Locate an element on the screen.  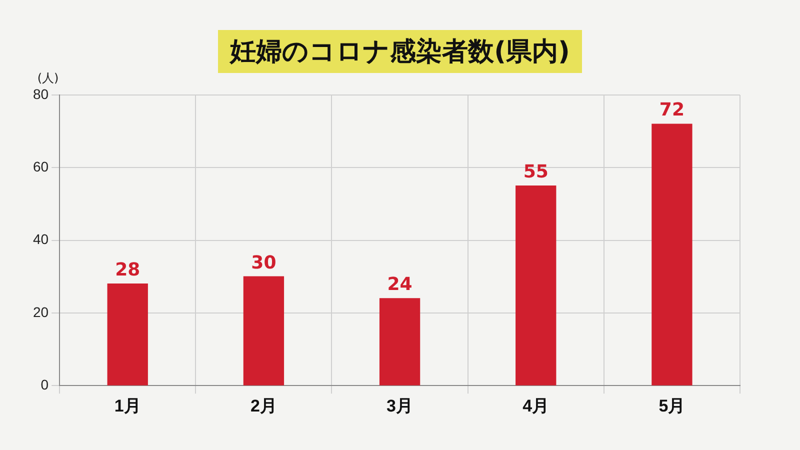
y-tick-label: 40 is located at coordinates (40, 239).